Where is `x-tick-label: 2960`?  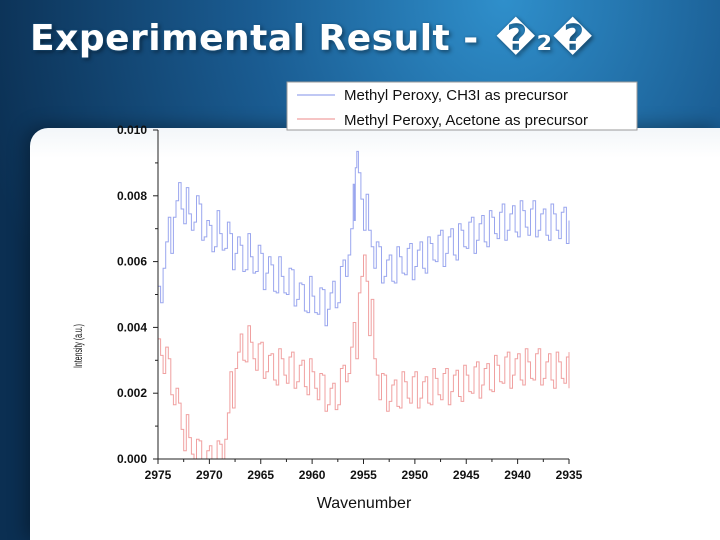
x-tick-label: 2960 is located at coordinates (312, 475).